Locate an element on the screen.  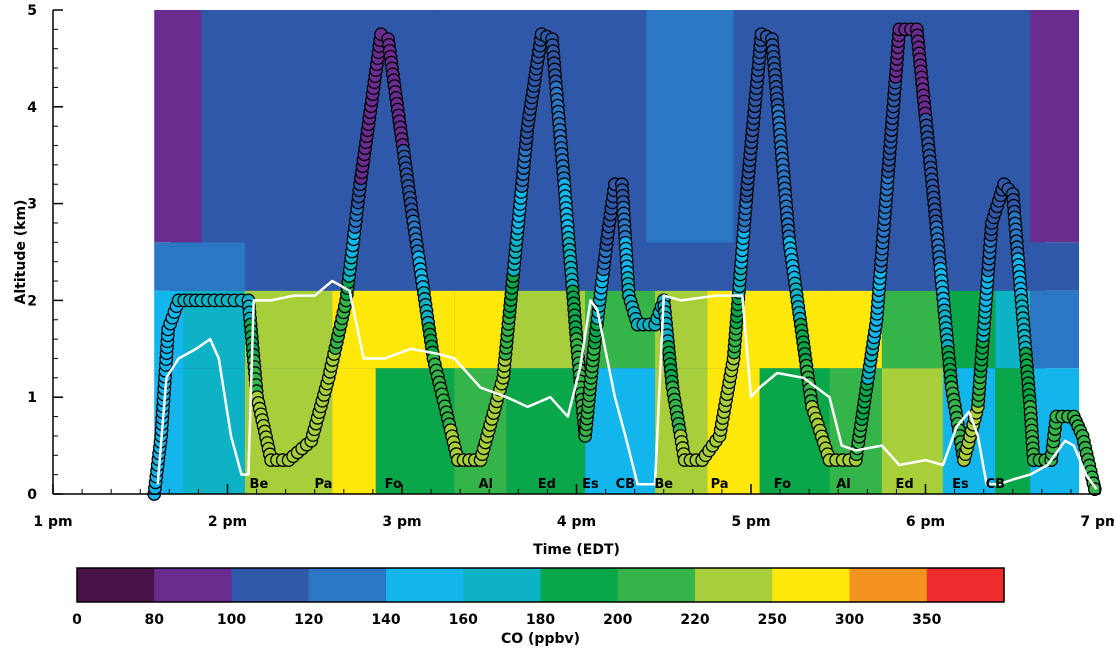
y-tick-label: 4 is located at coordinates (32, 108).